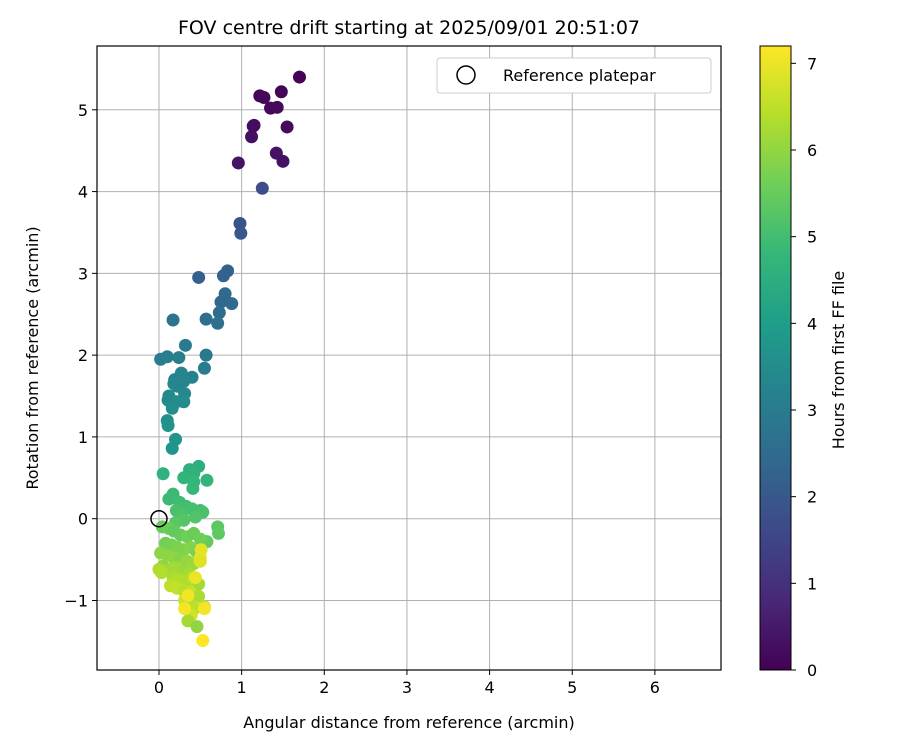 The image size is (900, 754). I want to click on y-axis-ticks: −1 0 1 2 3 4 5, so click(80, 355).